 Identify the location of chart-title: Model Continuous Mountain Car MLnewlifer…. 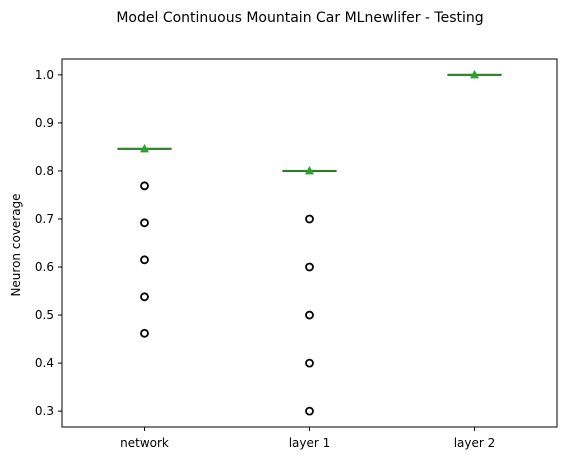
(299, 18).